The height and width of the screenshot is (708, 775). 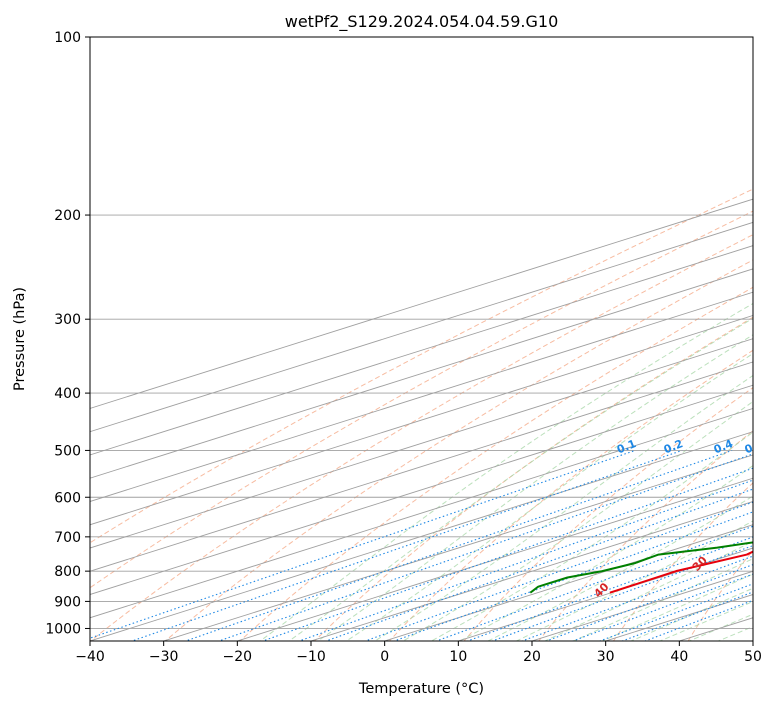 I want to click on x-tick-label: 30, so click(x=606, y=657).